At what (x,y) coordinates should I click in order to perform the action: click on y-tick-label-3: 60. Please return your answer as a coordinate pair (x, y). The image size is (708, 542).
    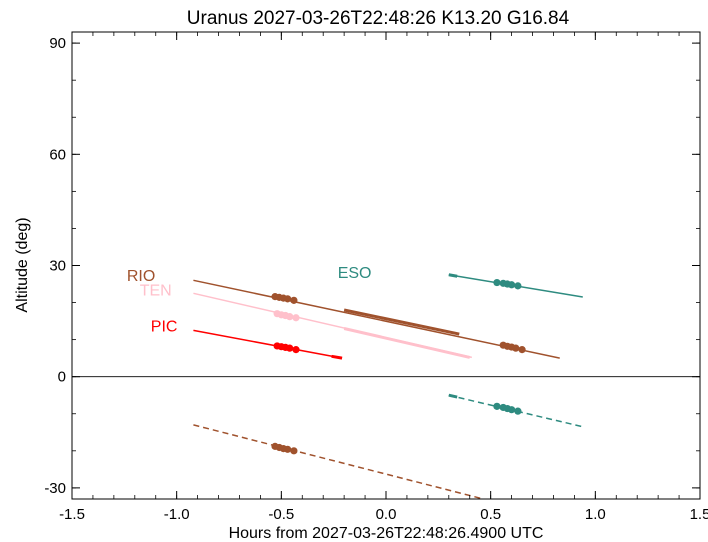
    Looking at the image, I should click on (57, 154).